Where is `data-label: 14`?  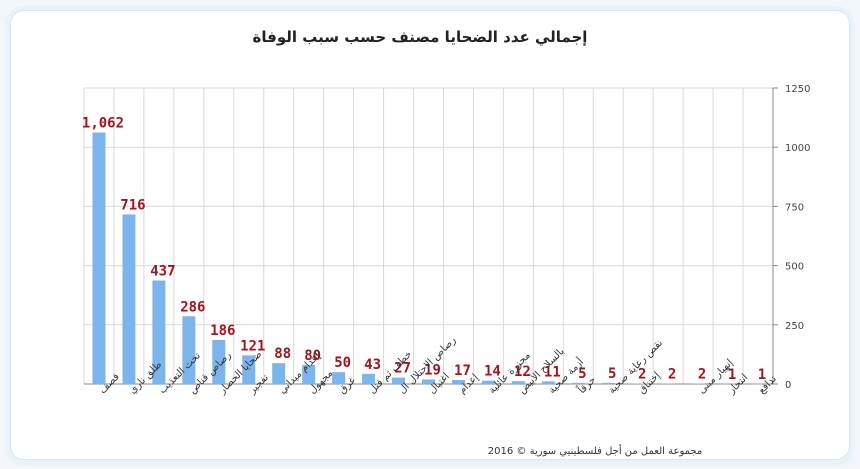 data-label: 14 is located at coordinates (492, 372).